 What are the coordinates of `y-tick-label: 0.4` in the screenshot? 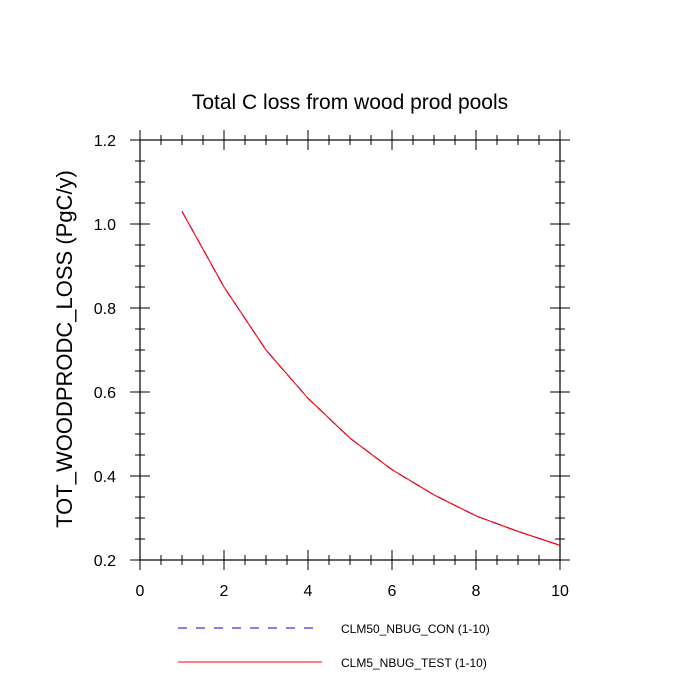 It's located at (105, 477).